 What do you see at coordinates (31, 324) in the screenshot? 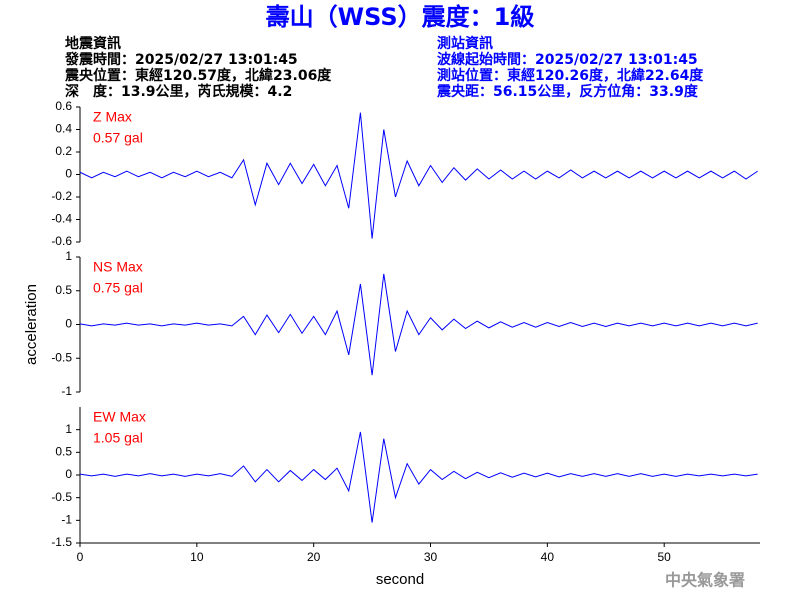
I see `y-axis-label: acceleration` at bounding box center [31, 324].